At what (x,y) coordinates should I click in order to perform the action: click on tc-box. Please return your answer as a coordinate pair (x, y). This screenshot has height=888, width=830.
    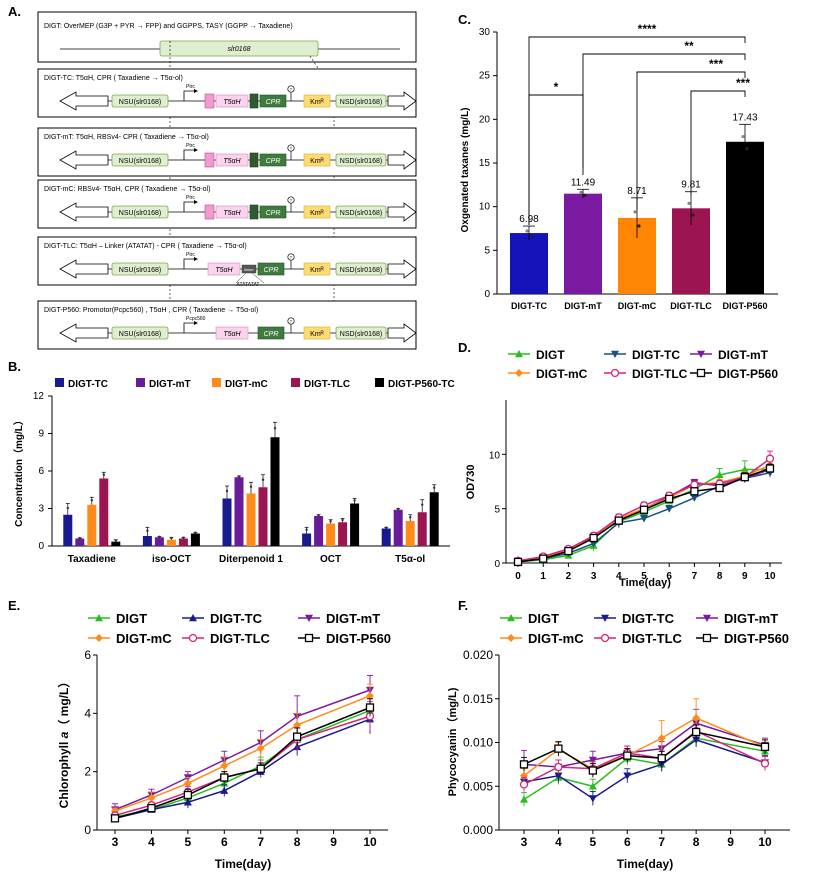
    Looking at the image, I should click on (227, 93).